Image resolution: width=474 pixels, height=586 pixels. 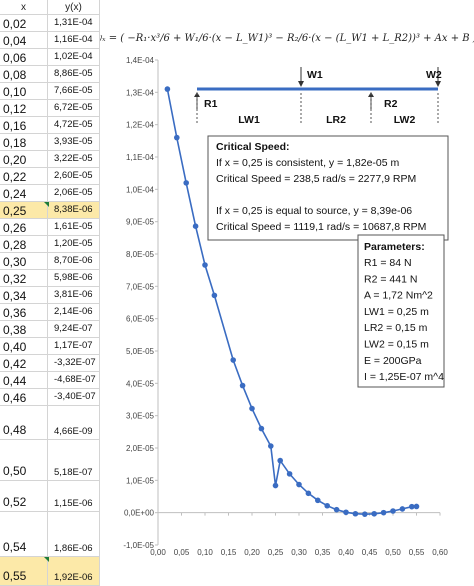 What do you see at coordinates (24, 496) in the screenshot?
I see `cell-x-25: 0,52` at bounding box center [24, 496].